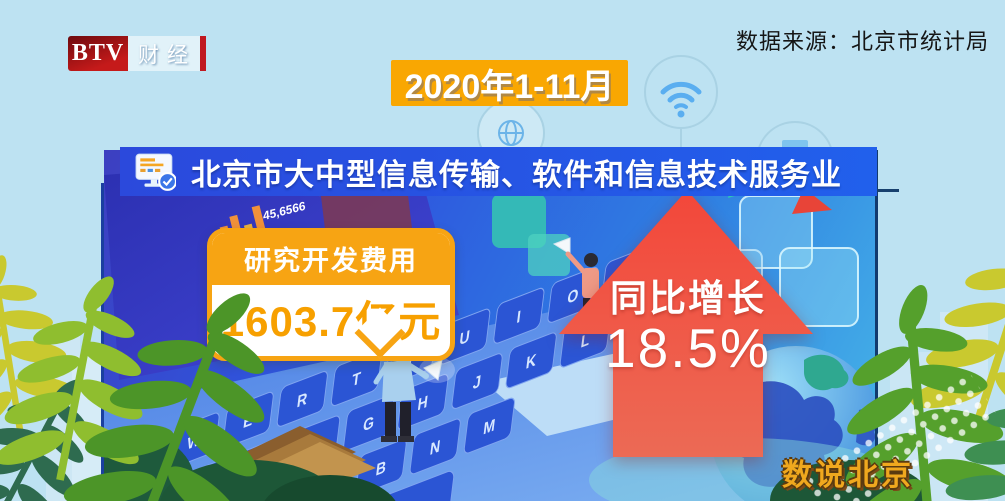 Image resolution: width=1005 pixels, height=501 pixels. Describe the element at coordinates (155, 172) in the screenshot. I see `monitor-report-icon` at that location.